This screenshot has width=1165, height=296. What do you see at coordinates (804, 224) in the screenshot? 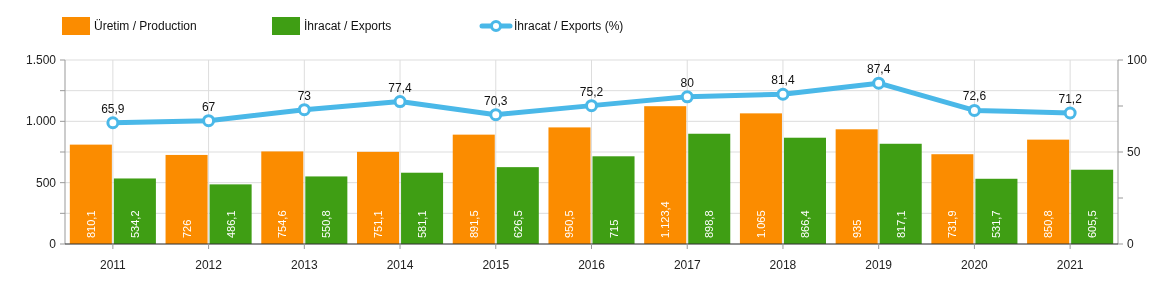
I see `data-label: 866,4` at bounding box center [804, 224].